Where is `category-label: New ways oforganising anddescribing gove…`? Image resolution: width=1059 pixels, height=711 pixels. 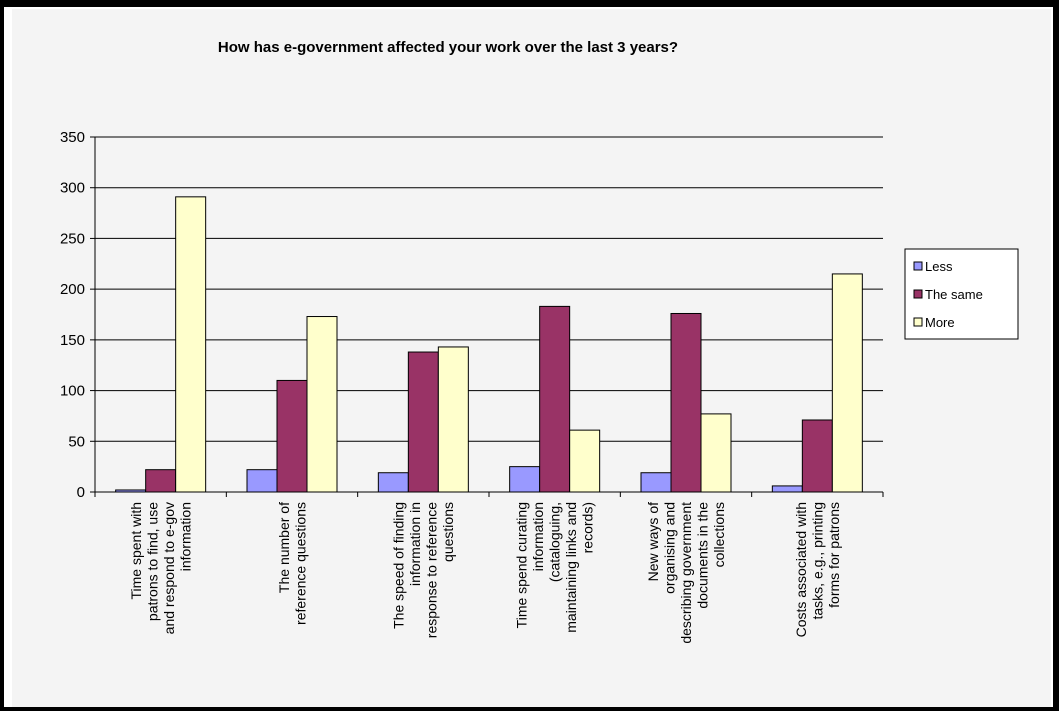 category-label: New ways oforganising anddescribing gove… is located at coordinates (686, 573).